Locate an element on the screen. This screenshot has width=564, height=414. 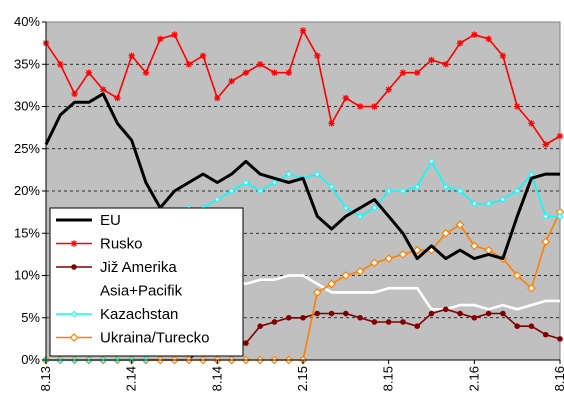
x-tick-label: 8.13 is located at coordinates (45, 378).